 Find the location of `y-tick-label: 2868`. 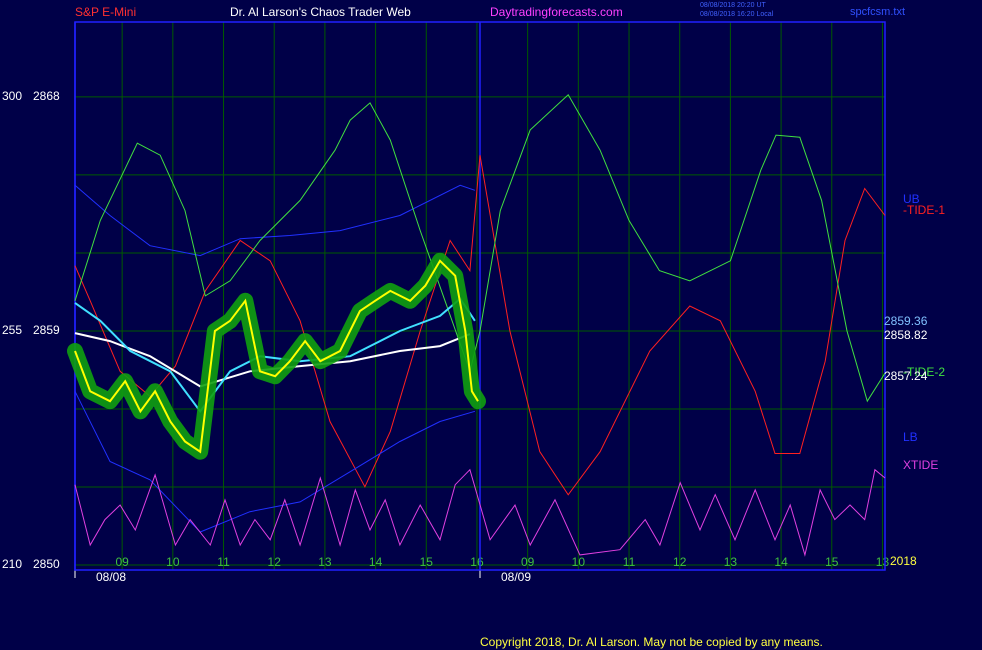

y-tick-label: 2868 is located at coordinates (46, 96).